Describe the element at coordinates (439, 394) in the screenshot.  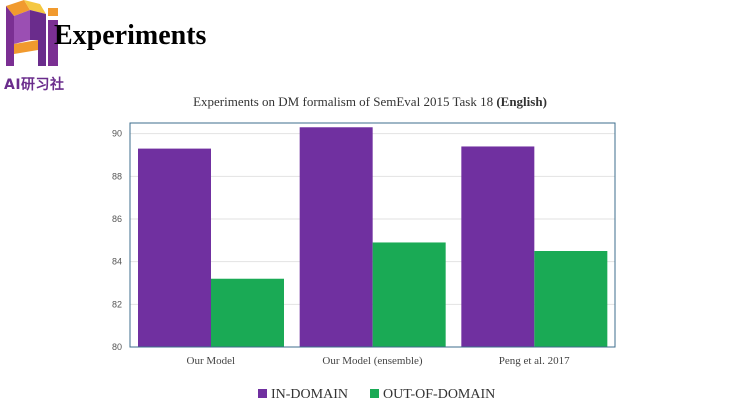
I see `legend-label: OUT-OF-DOMAIN` at that location.